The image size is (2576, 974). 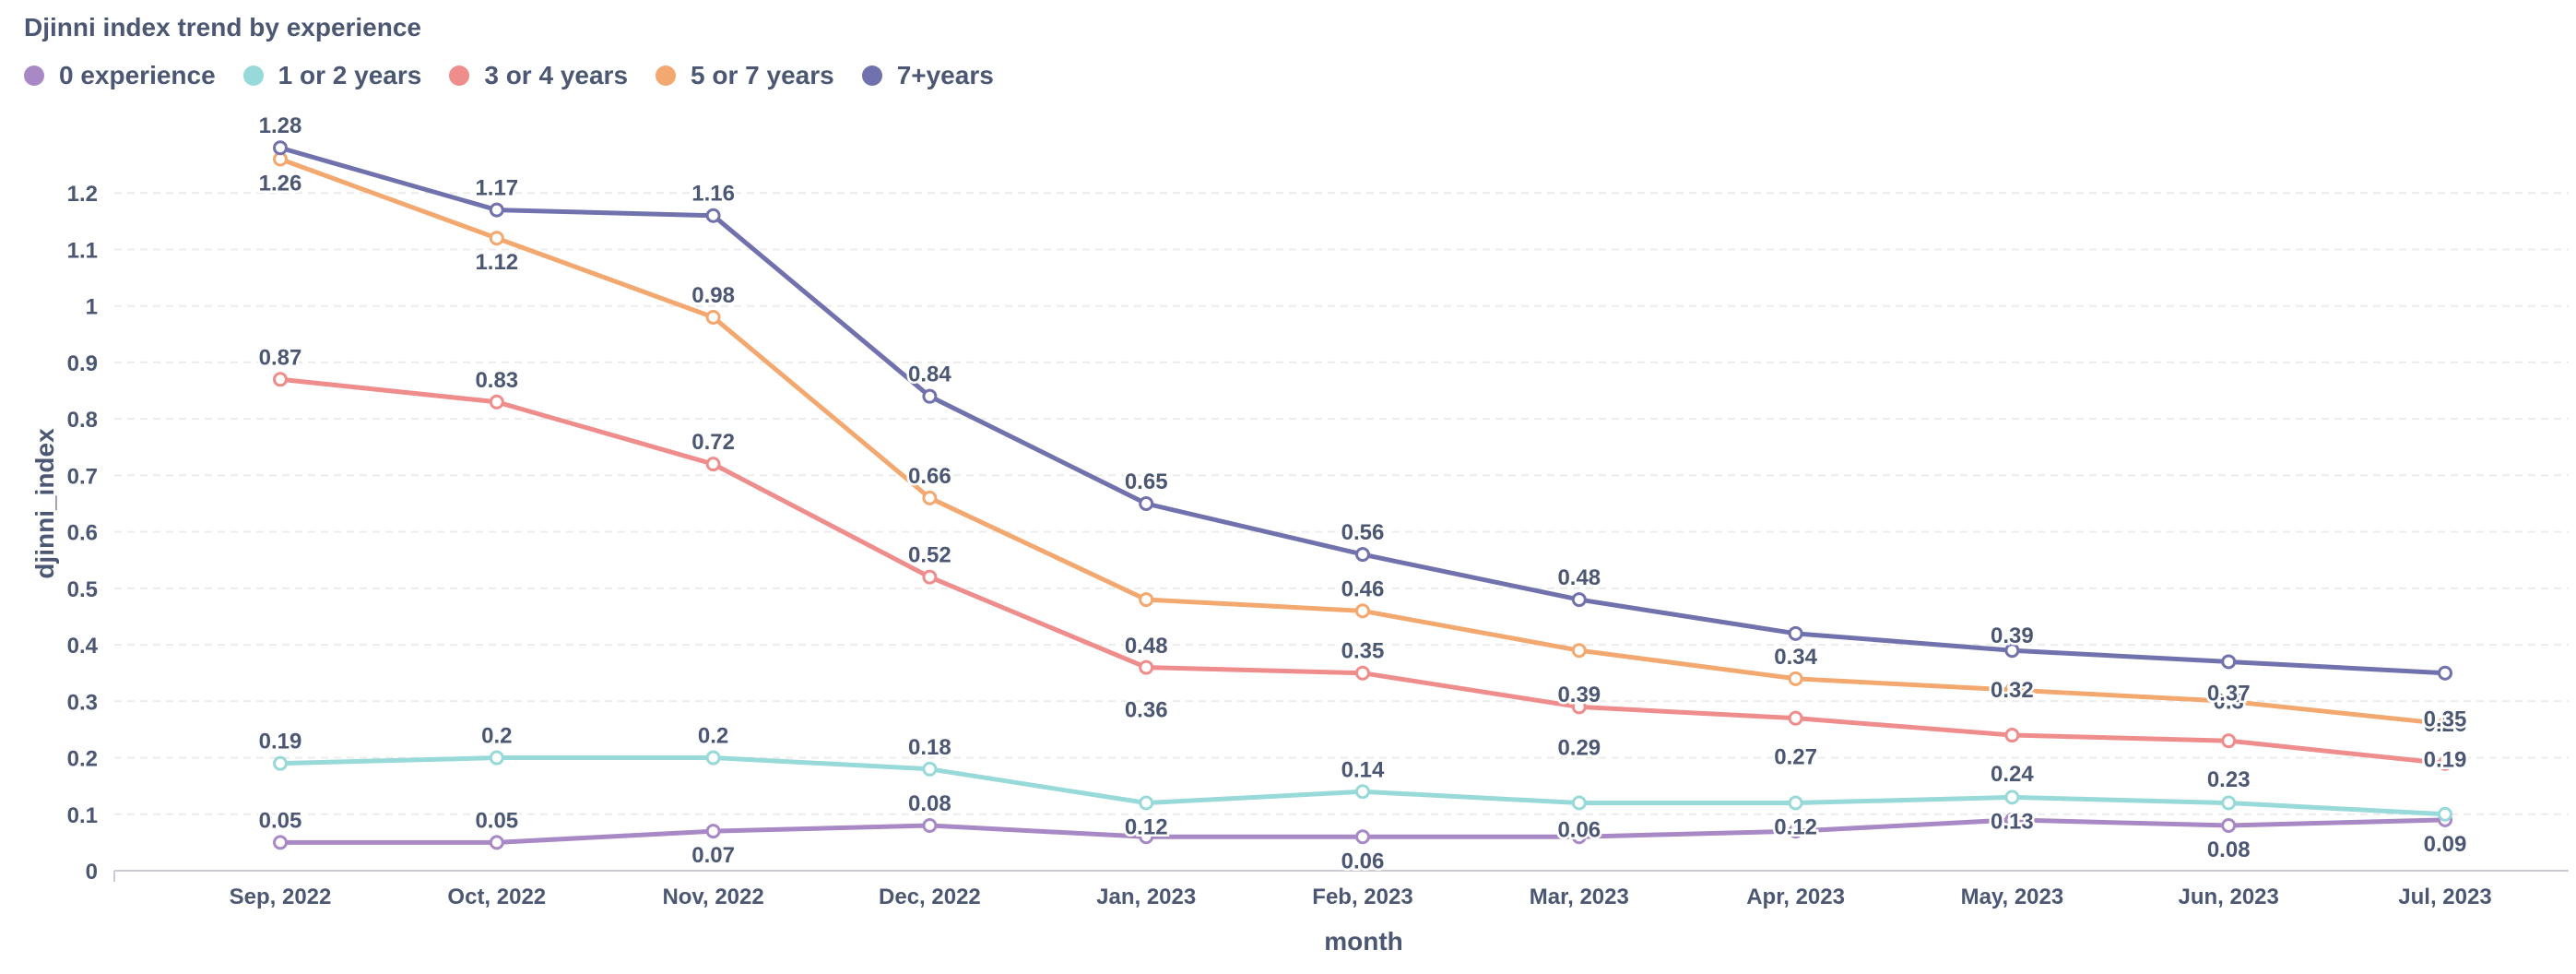 I want to click on data-label: 0.27, so click(x=1795, y=757).